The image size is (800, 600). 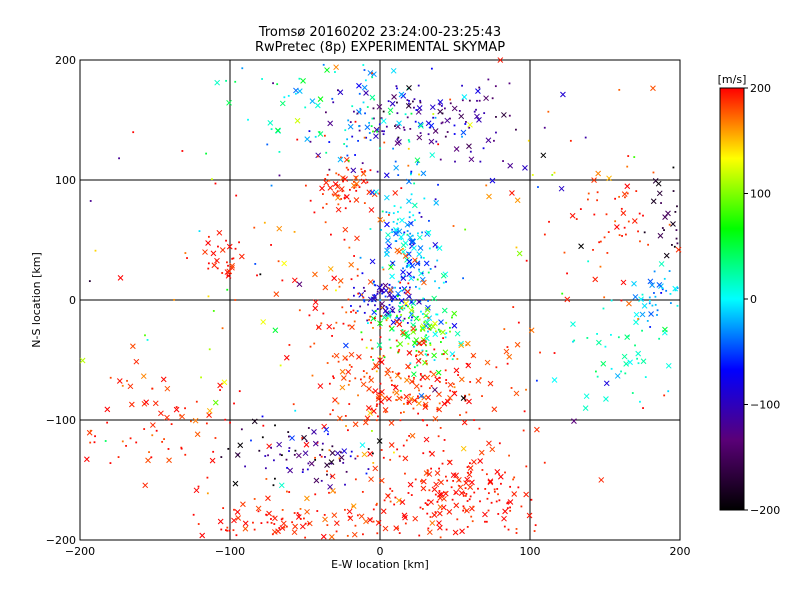 What do you see at coordinates (380, 564) in the screenshot?
I see `x-axis-label: E-W location [km]` at bounding box center [380, 564].